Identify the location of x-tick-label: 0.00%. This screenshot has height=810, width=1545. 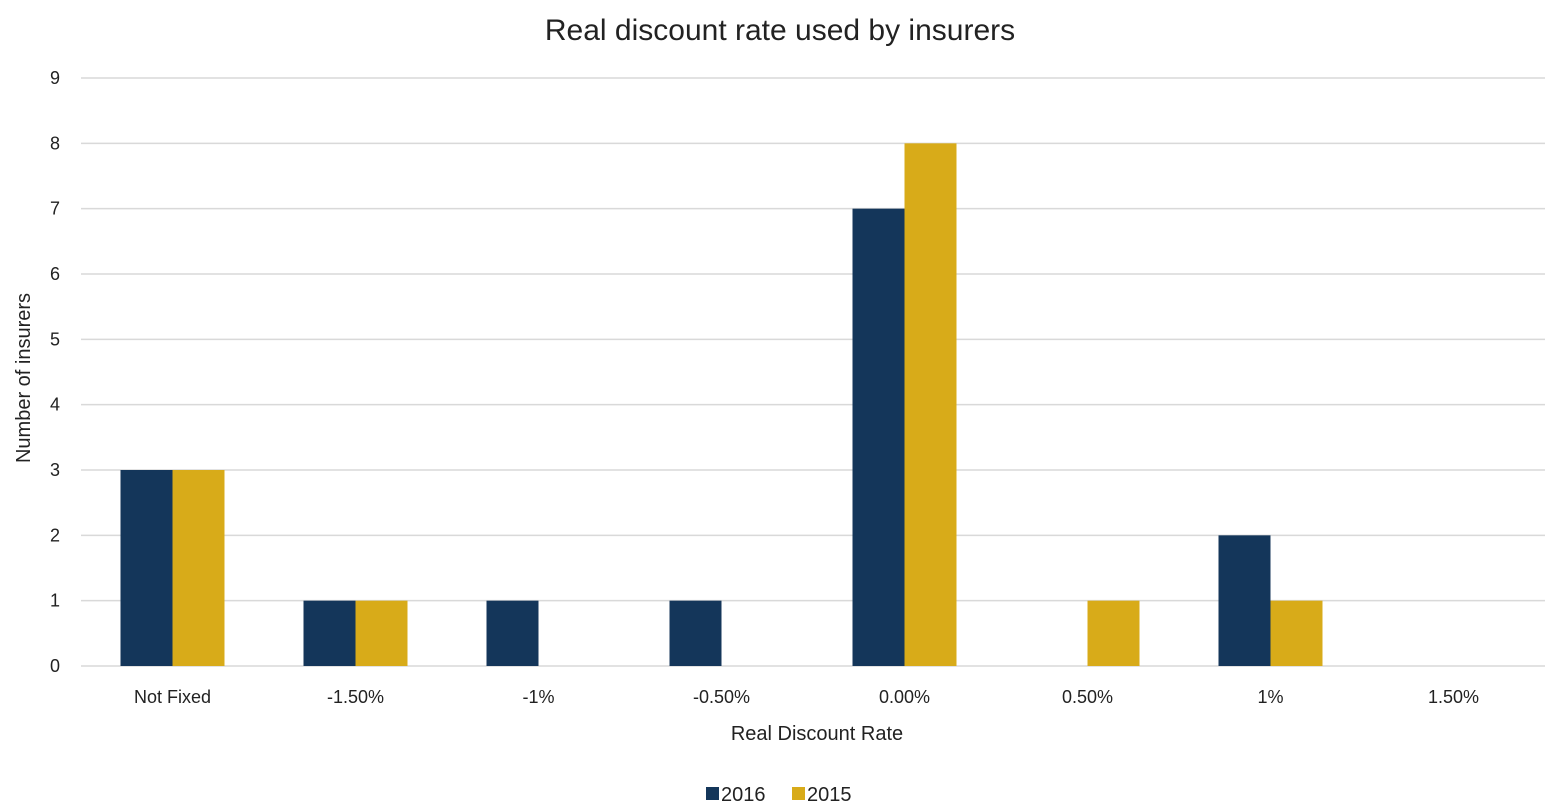
(904, 697).